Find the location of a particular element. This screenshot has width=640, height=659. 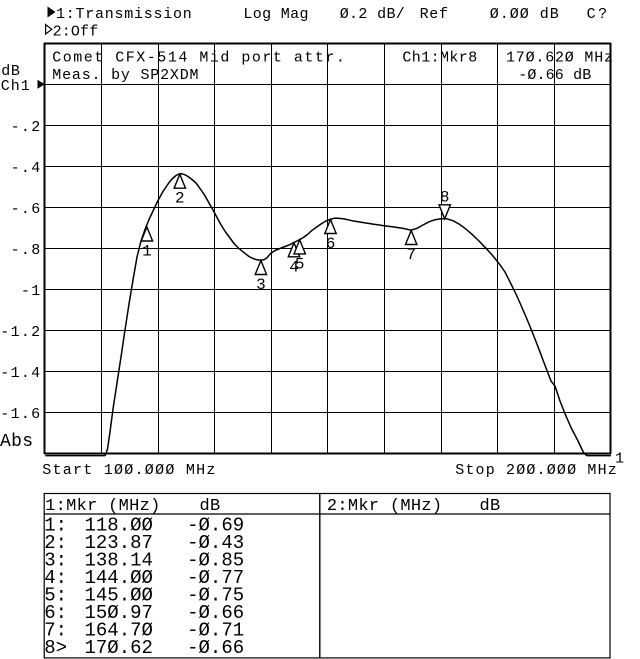

svg-text: 7: is located at coordinates (55, 630).